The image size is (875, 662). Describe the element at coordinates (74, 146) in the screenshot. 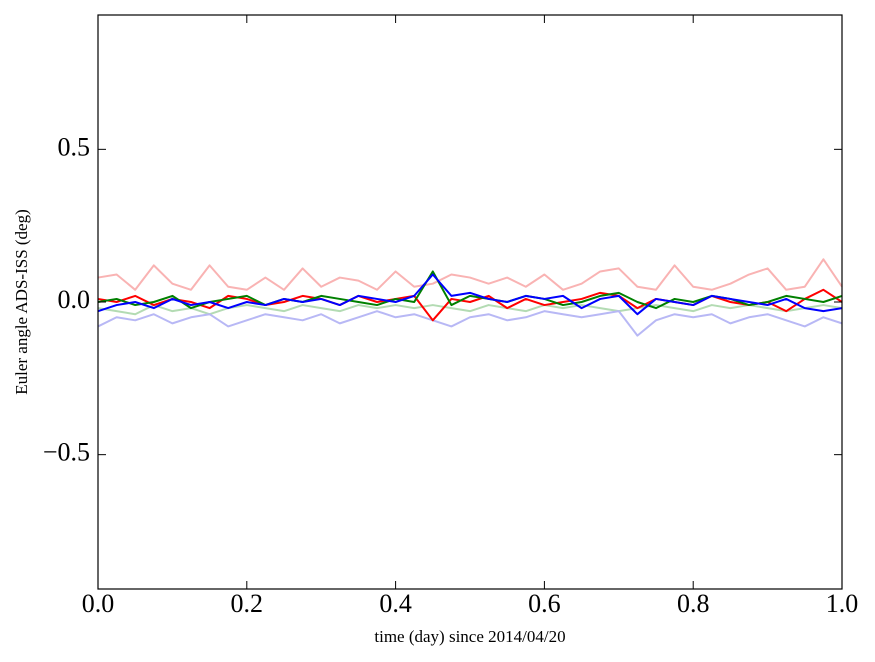

I see `y-tick-label: 0.5` at that location.